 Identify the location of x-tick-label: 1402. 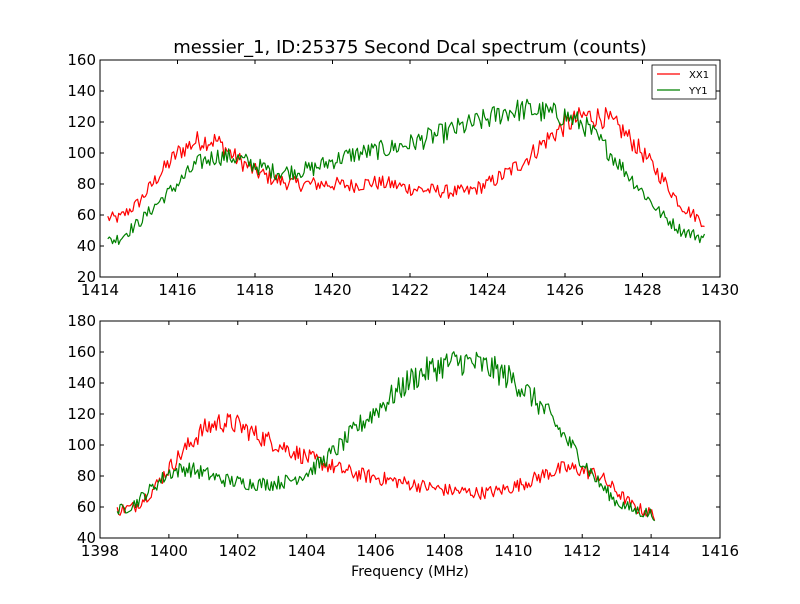
(238, 551).